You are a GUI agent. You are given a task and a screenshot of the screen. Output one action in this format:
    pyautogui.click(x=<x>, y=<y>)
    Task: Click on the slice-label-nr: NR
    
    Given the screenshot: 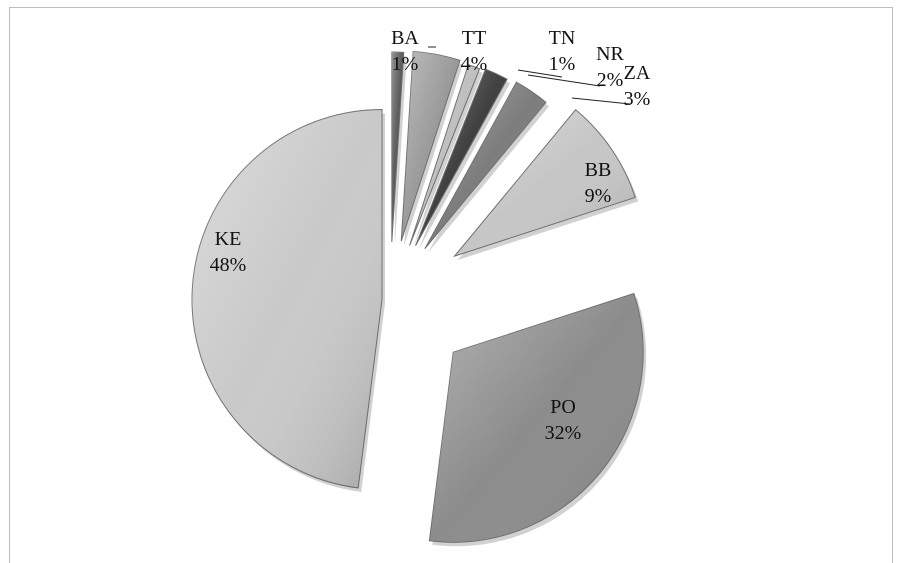 What is the action you would take?
    pyautogui.click(x=610, y=54)
    